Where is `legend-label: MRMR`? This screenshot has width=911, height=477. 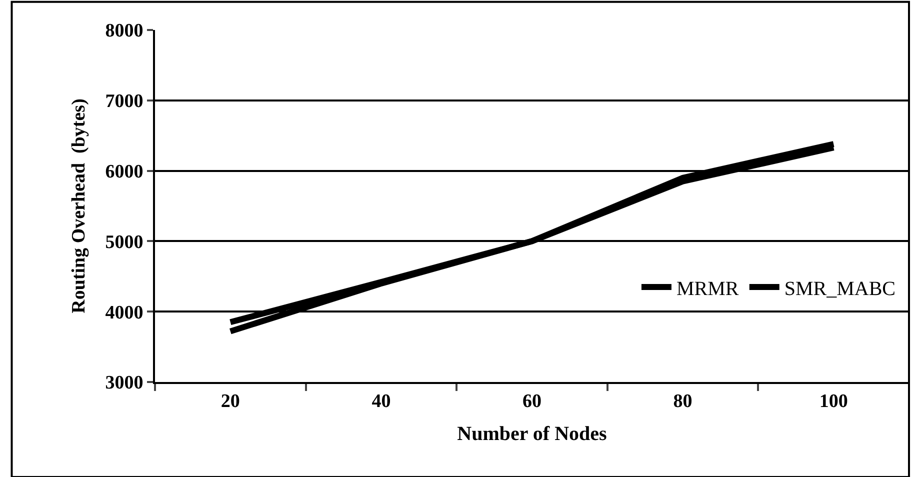 legend-label: MRMR is located at coordinates (708, 289).